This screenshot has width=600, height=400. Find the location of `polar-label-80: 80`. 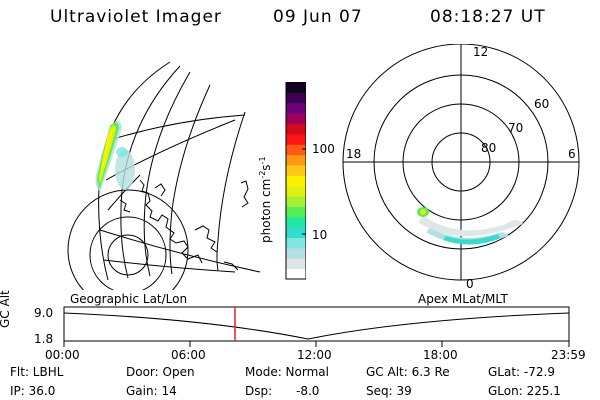

polar-label-80: 80 is located at coordinates (488, 148).